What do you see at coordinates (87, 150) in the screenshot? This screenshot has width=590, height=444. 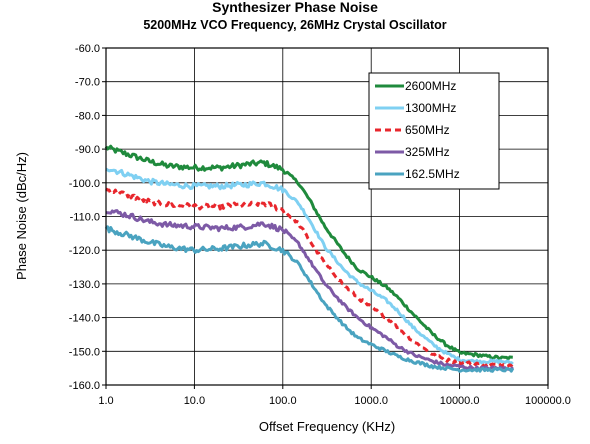 I see `y-tick-label: -90.0` at bounding box center [87, 150].